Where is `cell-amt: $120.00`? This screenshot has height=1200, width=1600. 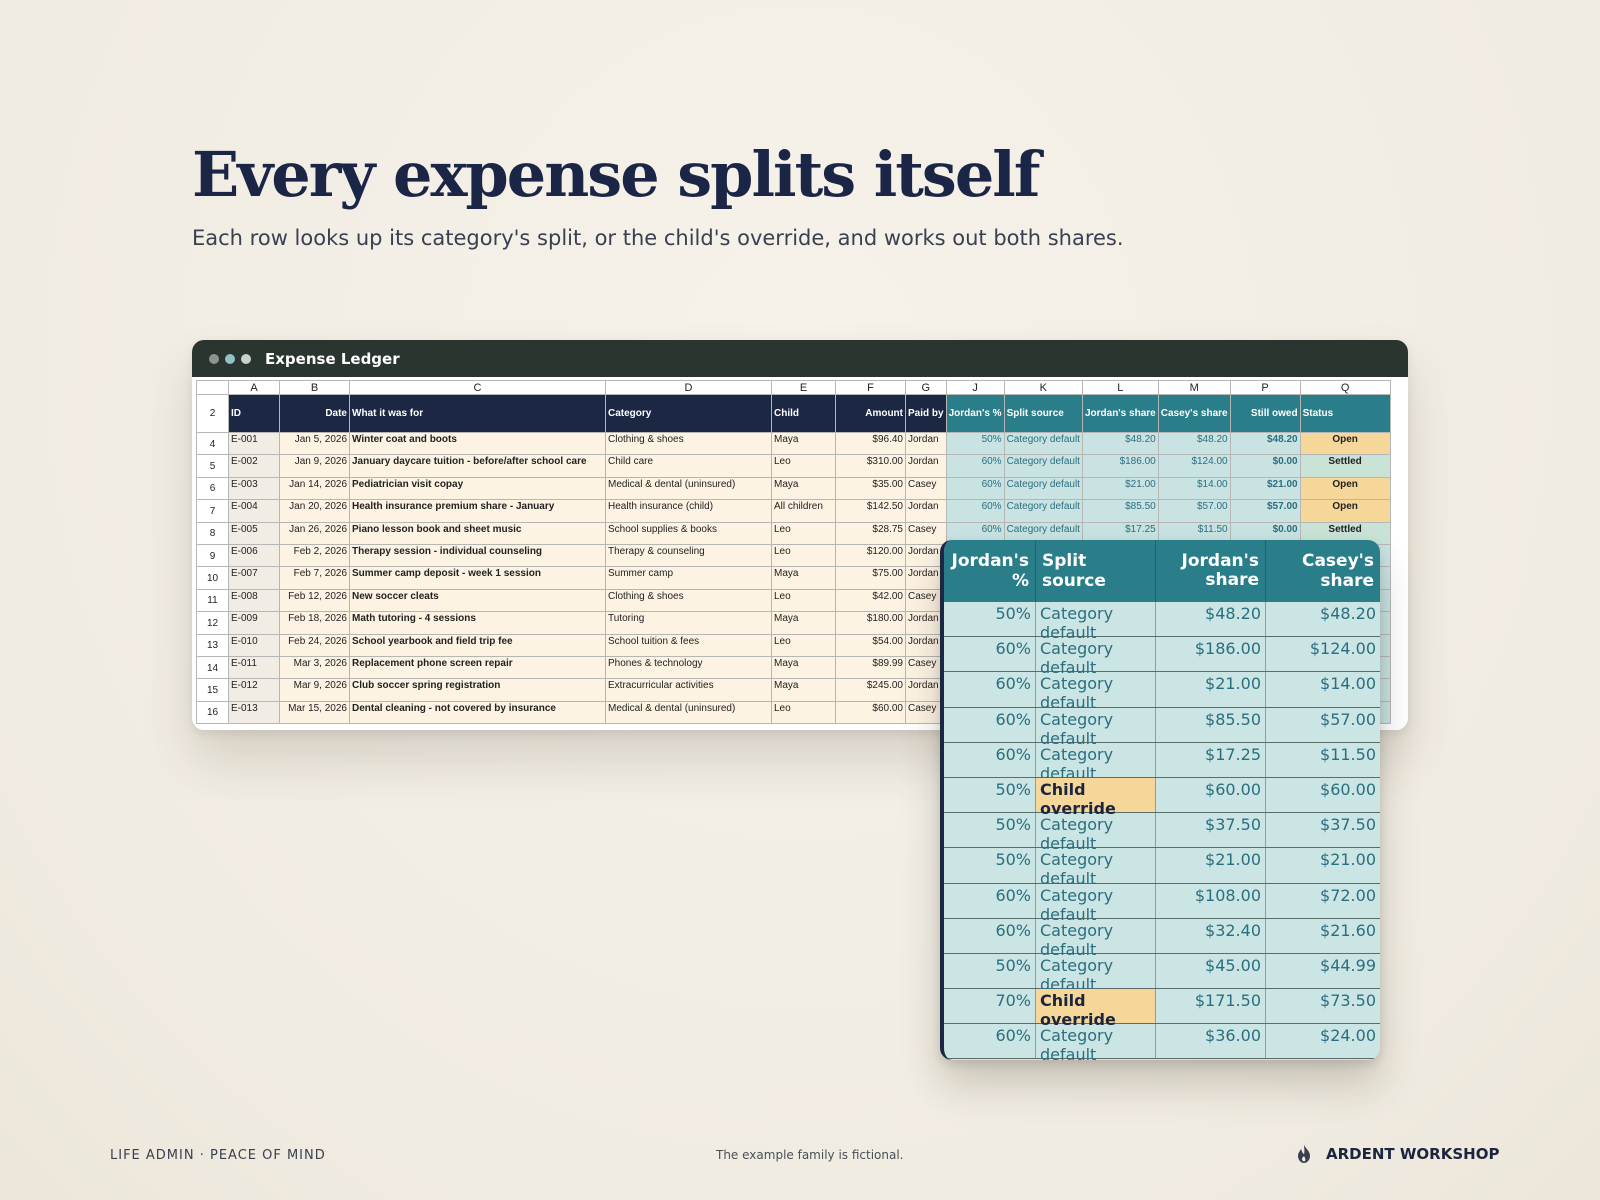 cell-amt: $120.00 is located at coordinates (870, 555).